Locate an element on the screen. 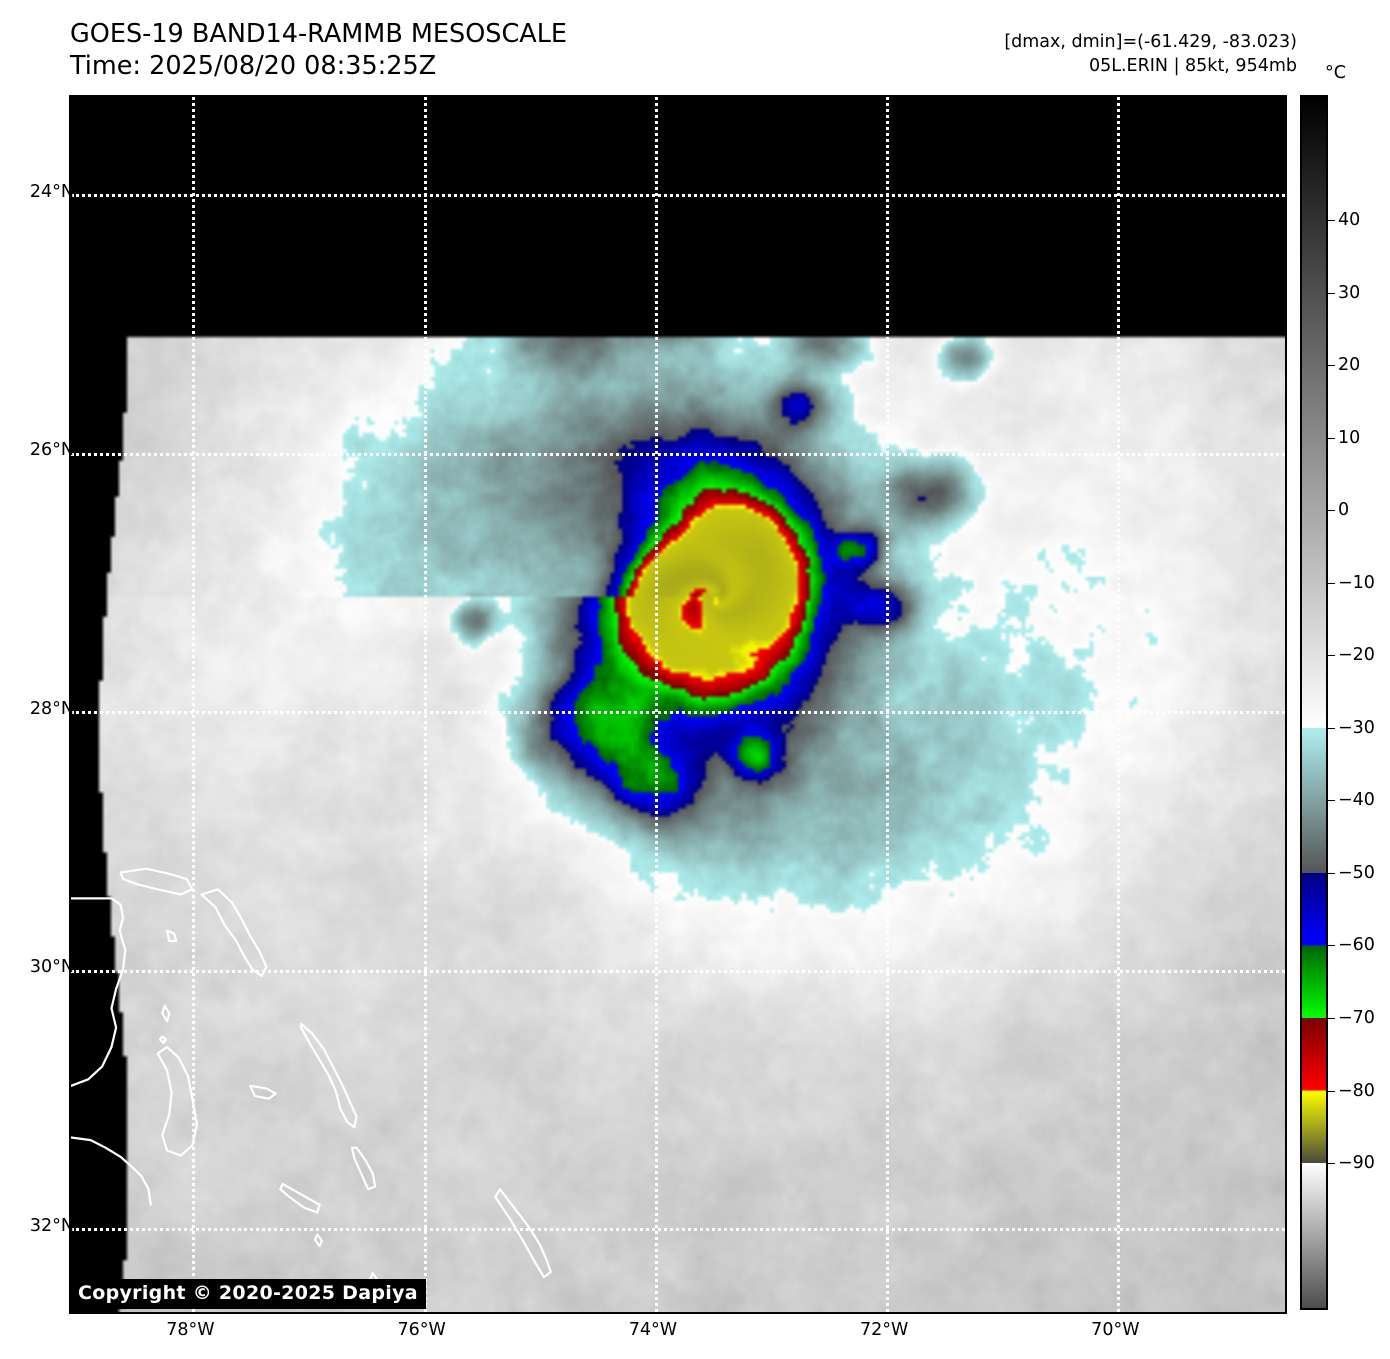 This screenshot has height=1359, width=1390. colorbar-tick-label: 30 is located at coordinates (1349, 292).